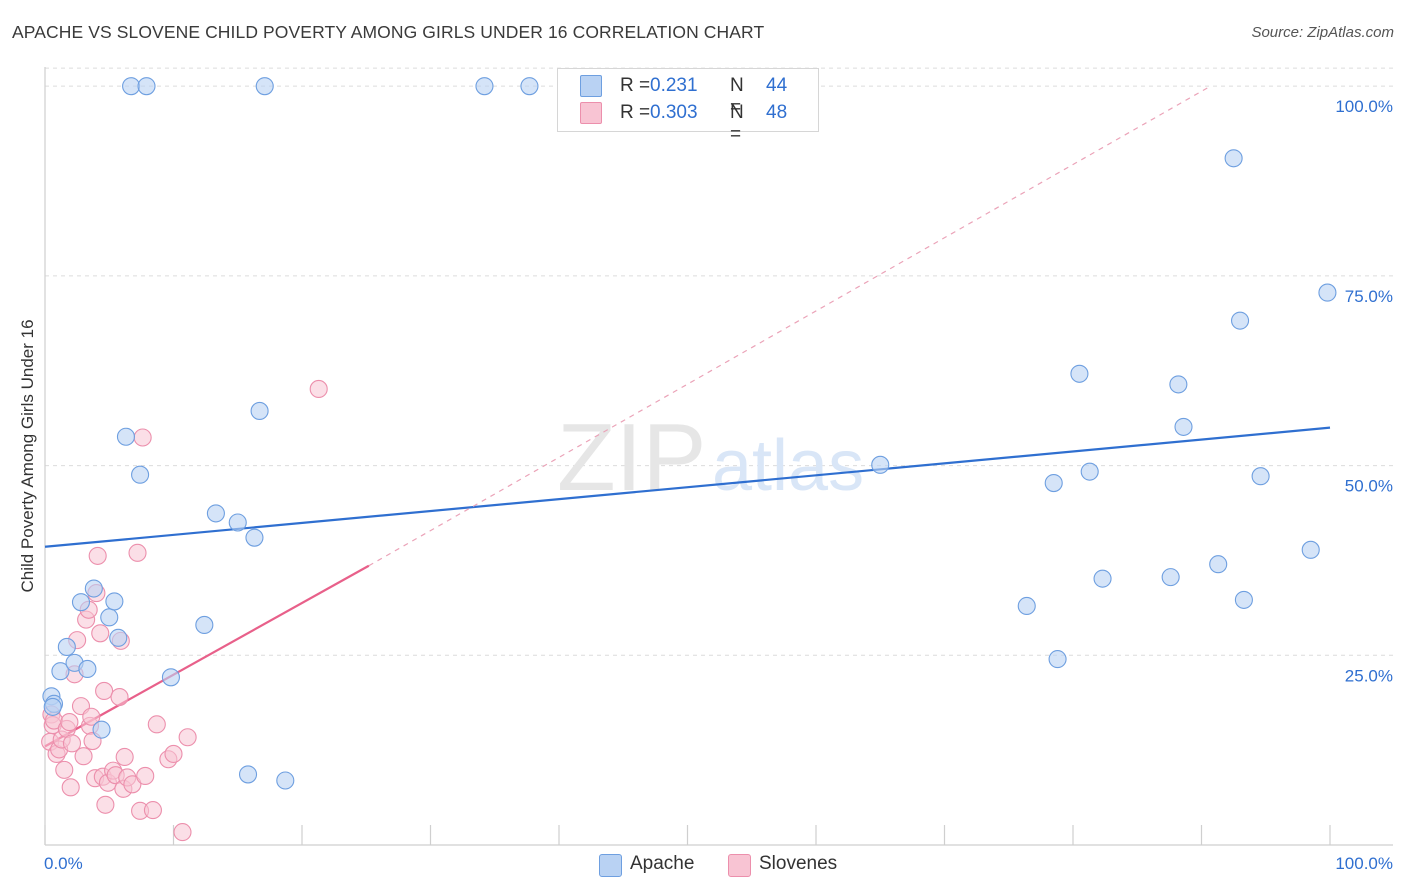 The width and height of the screenshot is (1406, 892). I want to click on watermark-atlas: atlas, so click(788, 466).